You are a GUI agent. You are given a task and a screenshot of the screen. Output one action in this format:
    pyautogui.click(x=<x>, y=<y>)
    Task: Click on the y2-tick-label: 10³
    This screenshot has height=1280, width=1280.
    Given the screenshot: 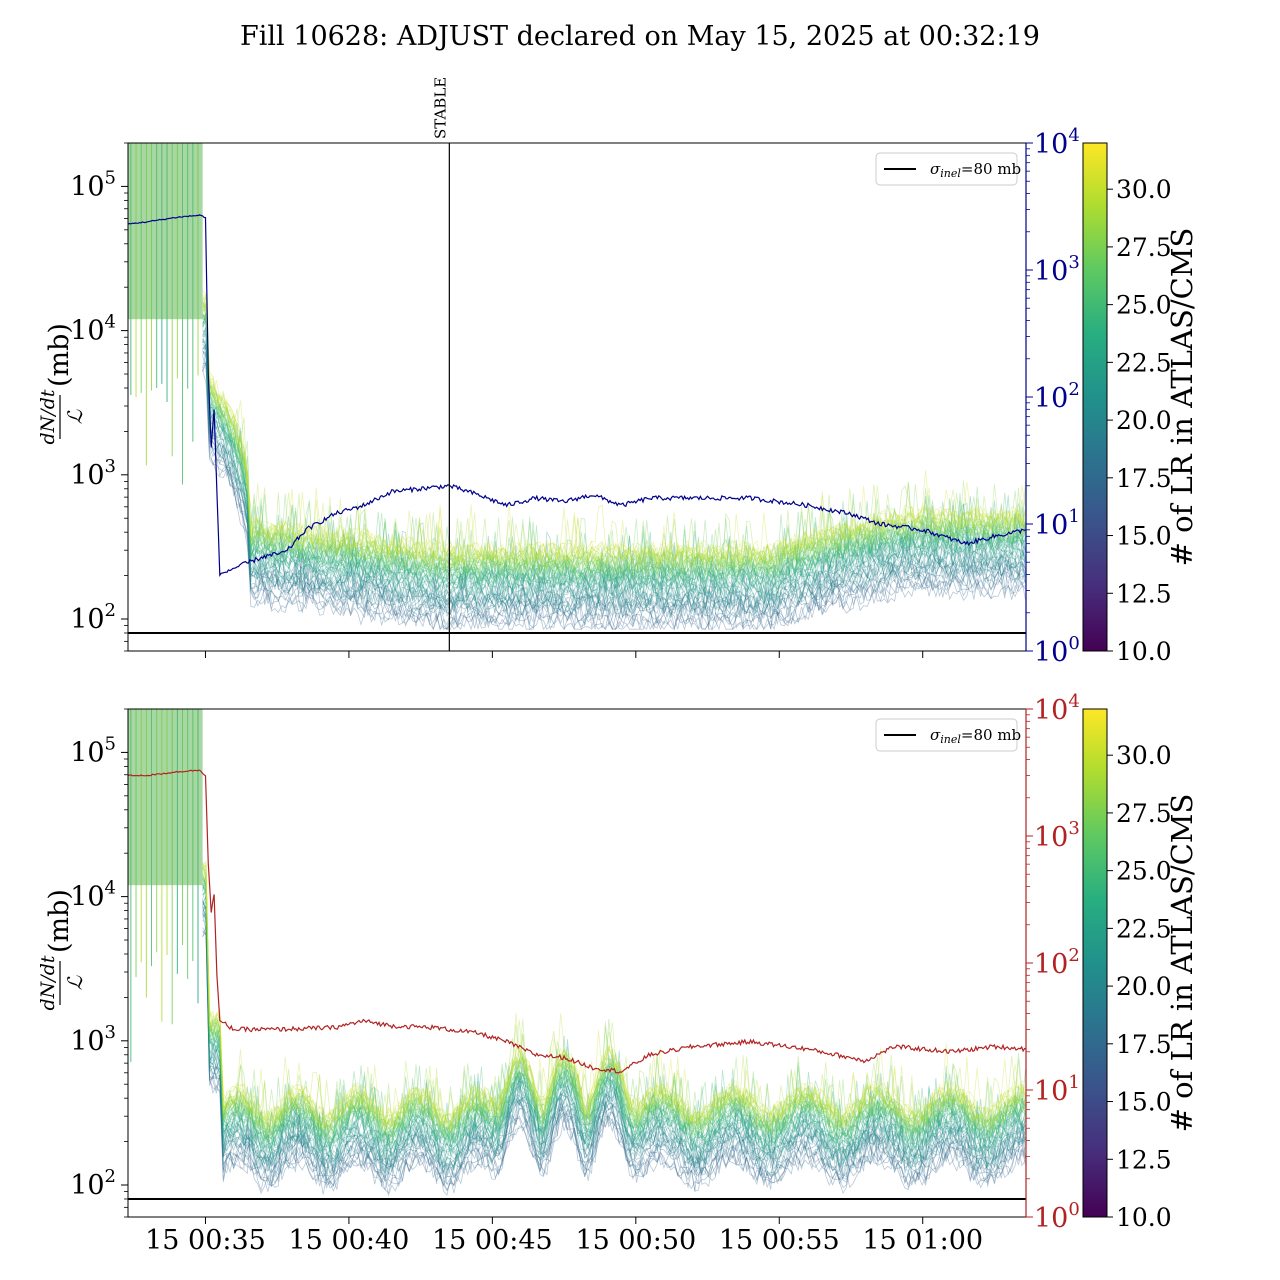 What is the action you would take?
    pyautogui.click(x=1057, y=269)
    